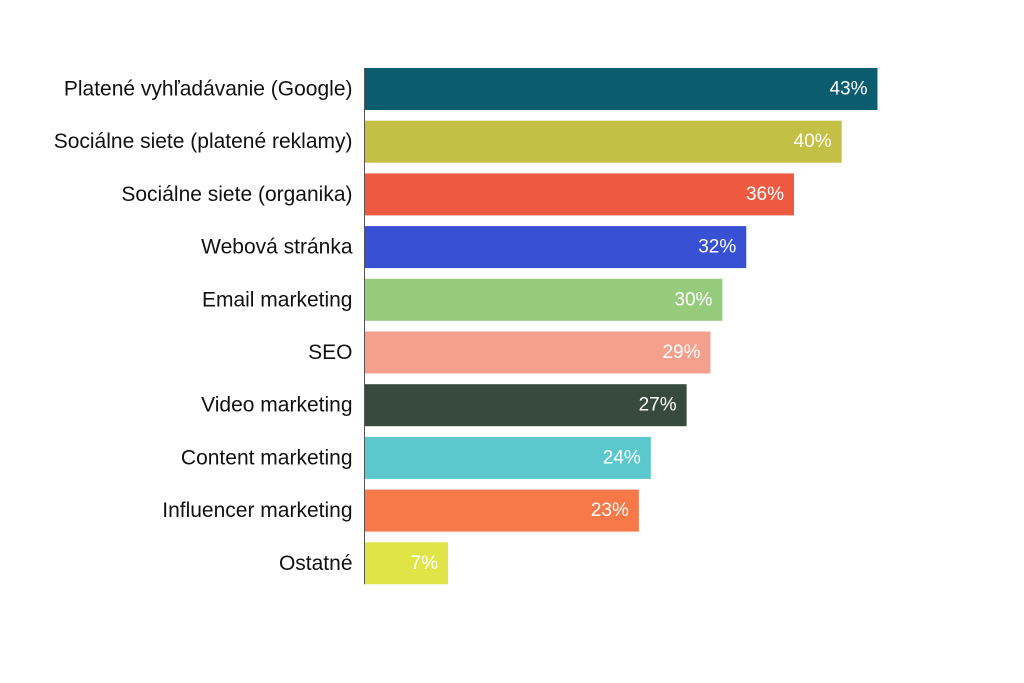 This screenshot has width=1024, height=683. I want to click on value-label: 40%, so click(813, 141).